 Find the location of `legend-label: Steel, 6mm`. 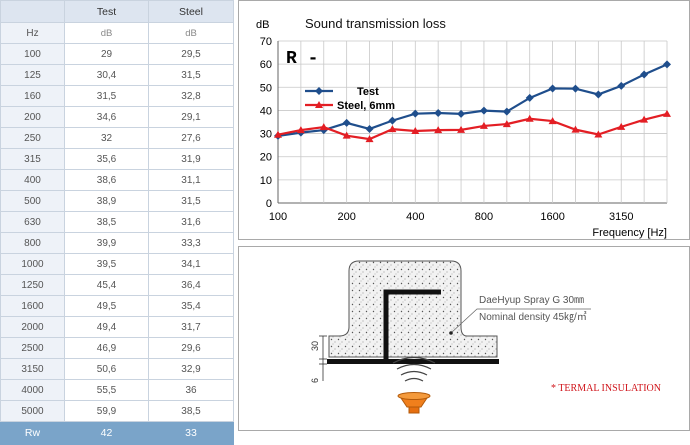

legend-label: Steel, 6mm is located at coordinates (366, 106).